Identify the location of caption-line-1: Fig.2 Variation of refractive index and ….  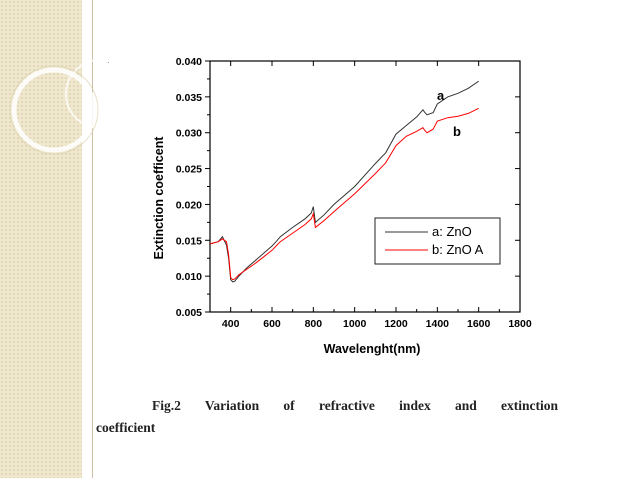
(355, 405).